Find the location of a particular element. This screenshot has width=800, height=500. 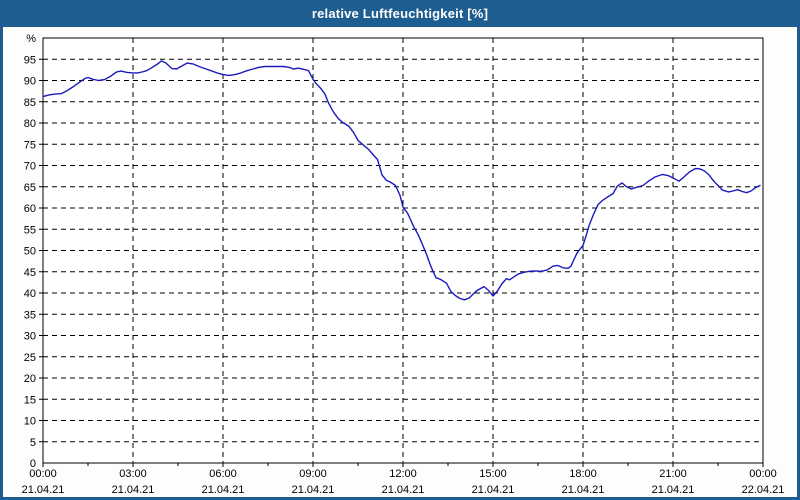

y-tick-label: 85 is located at coordinates (30, 103).